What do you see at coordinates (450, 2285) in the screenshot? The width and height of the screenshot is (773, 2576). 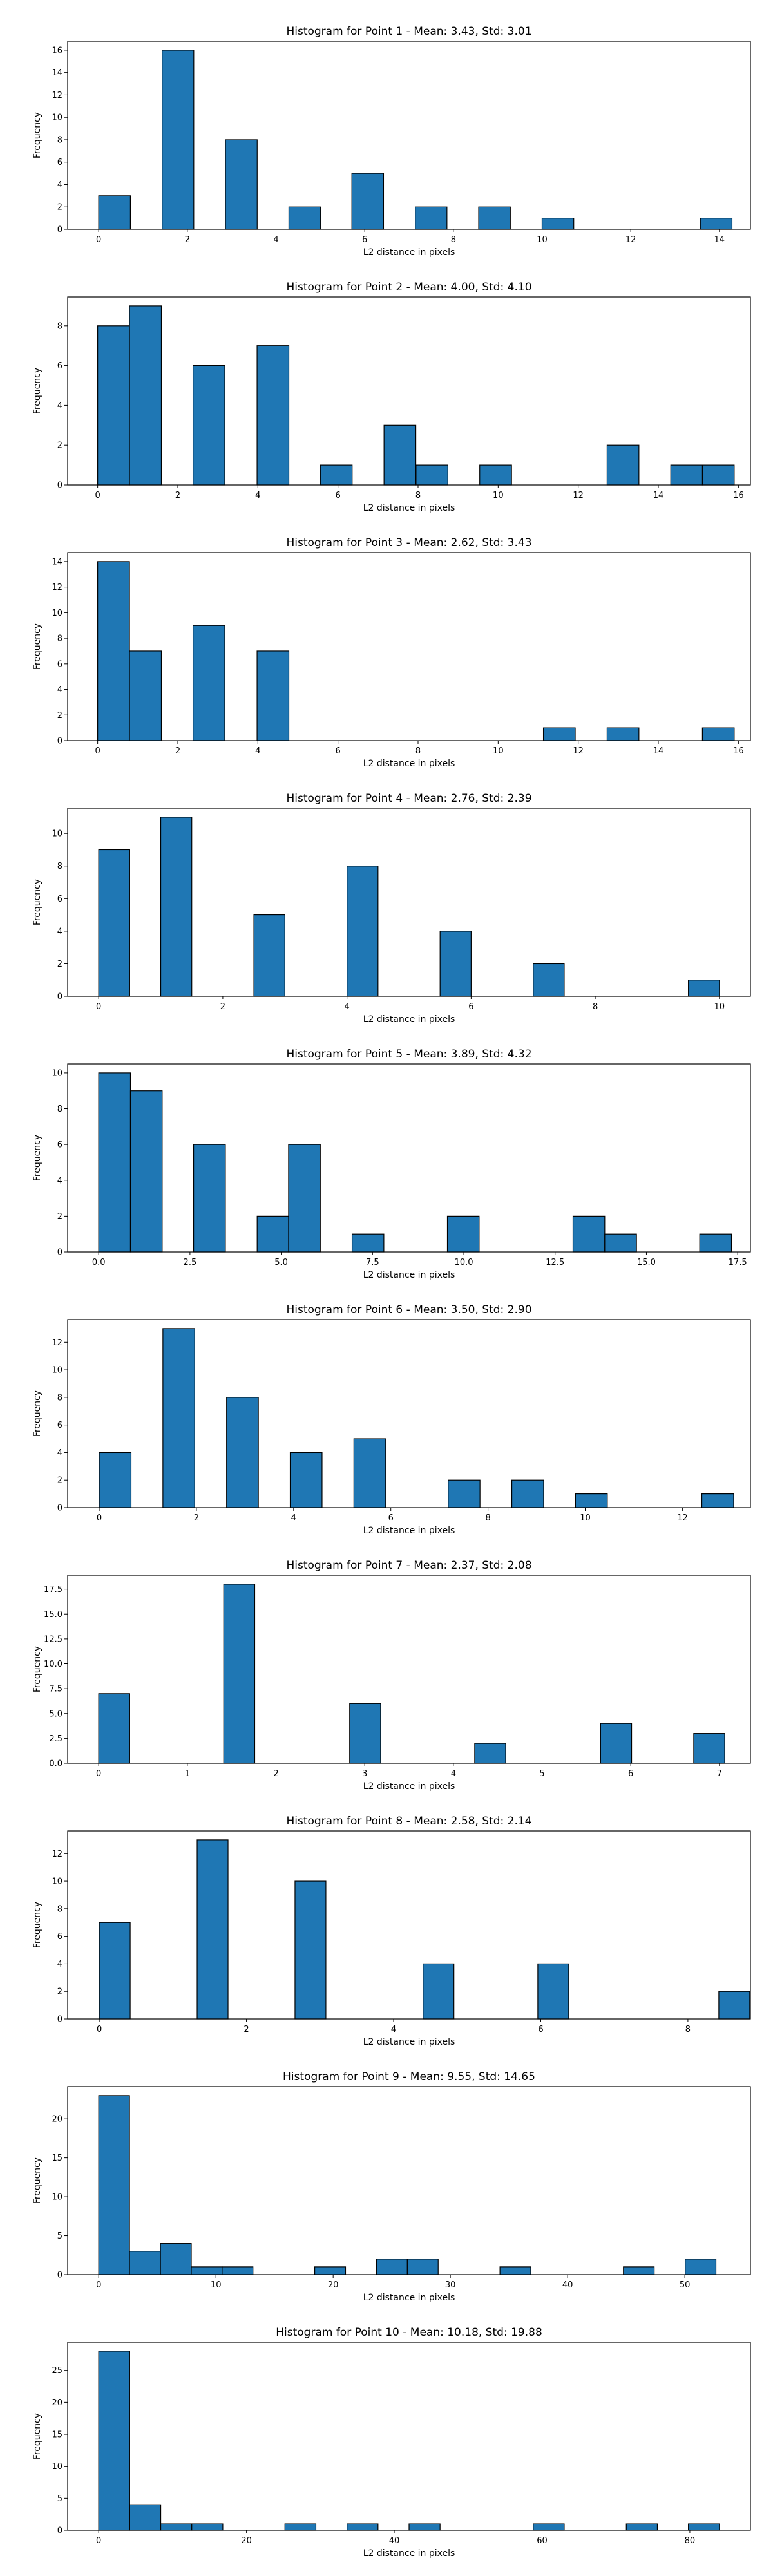 I see `x-tick-label: 30` at bounding box center [450, 2285].